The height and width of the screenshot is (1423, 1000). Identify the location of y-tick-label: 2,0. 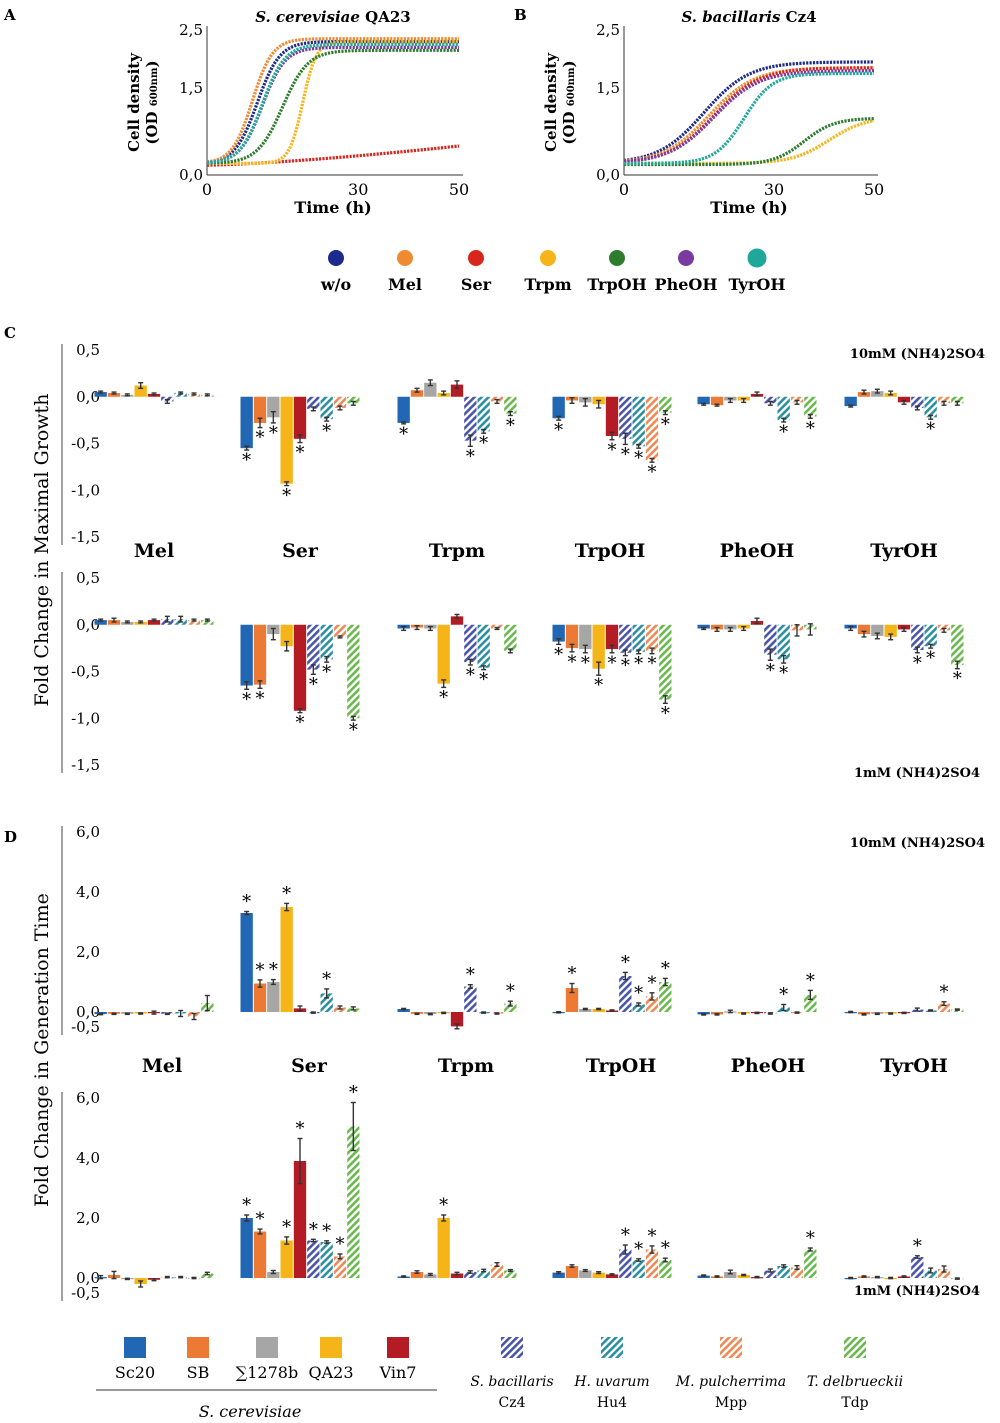
(88, 1218).